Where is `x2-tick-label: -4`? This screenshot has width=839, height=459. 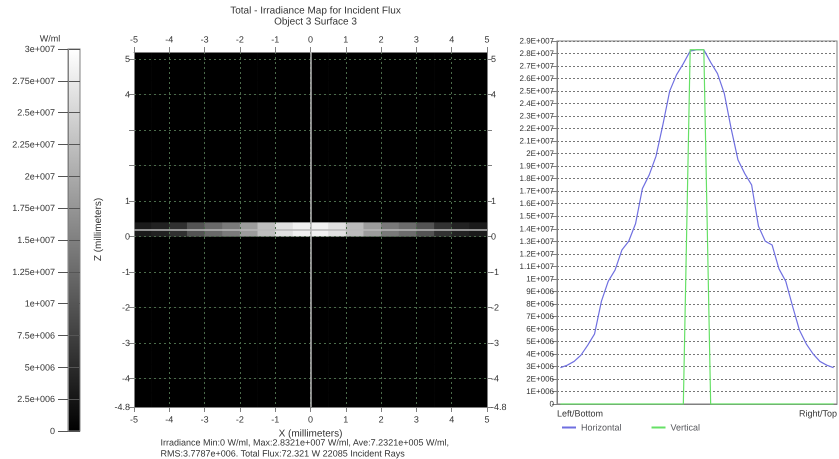 x2-tick-label: -4 is located at coordinates (169, 39).